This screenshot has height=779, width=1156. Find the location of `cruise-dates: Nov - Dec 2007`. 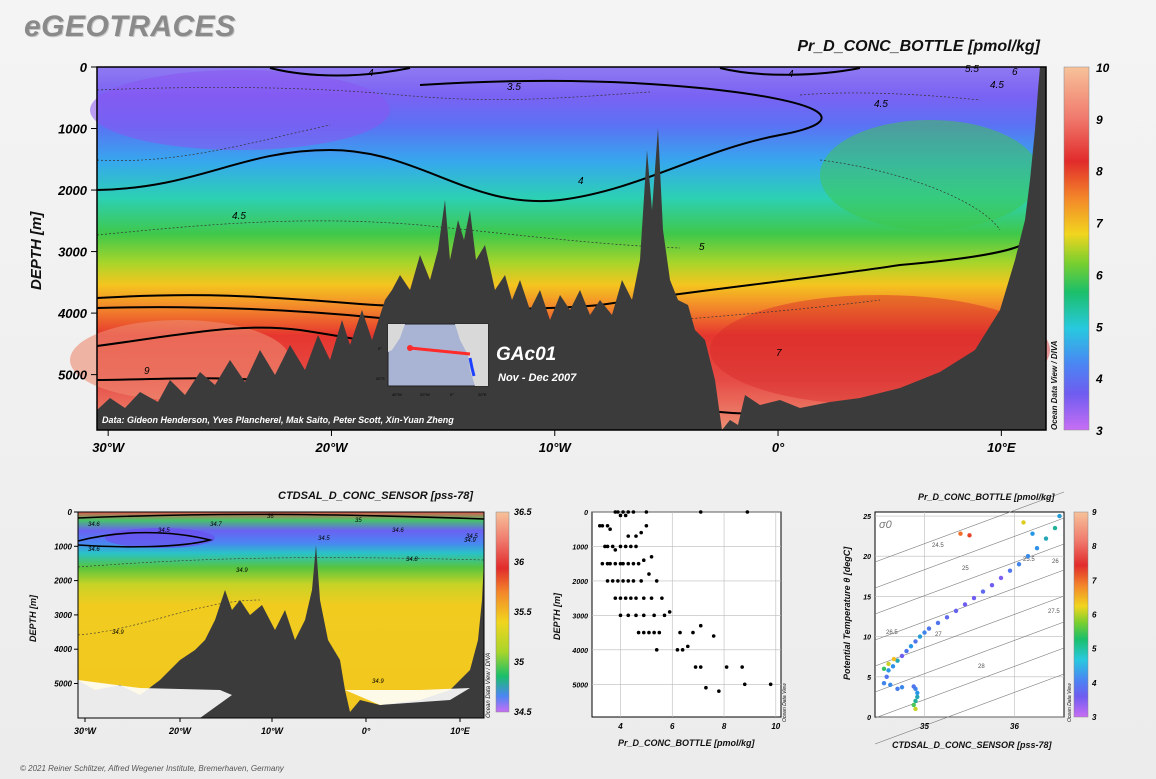

cruise-dates: Nov - Dec 2007 is located at coordinates (537, 378).